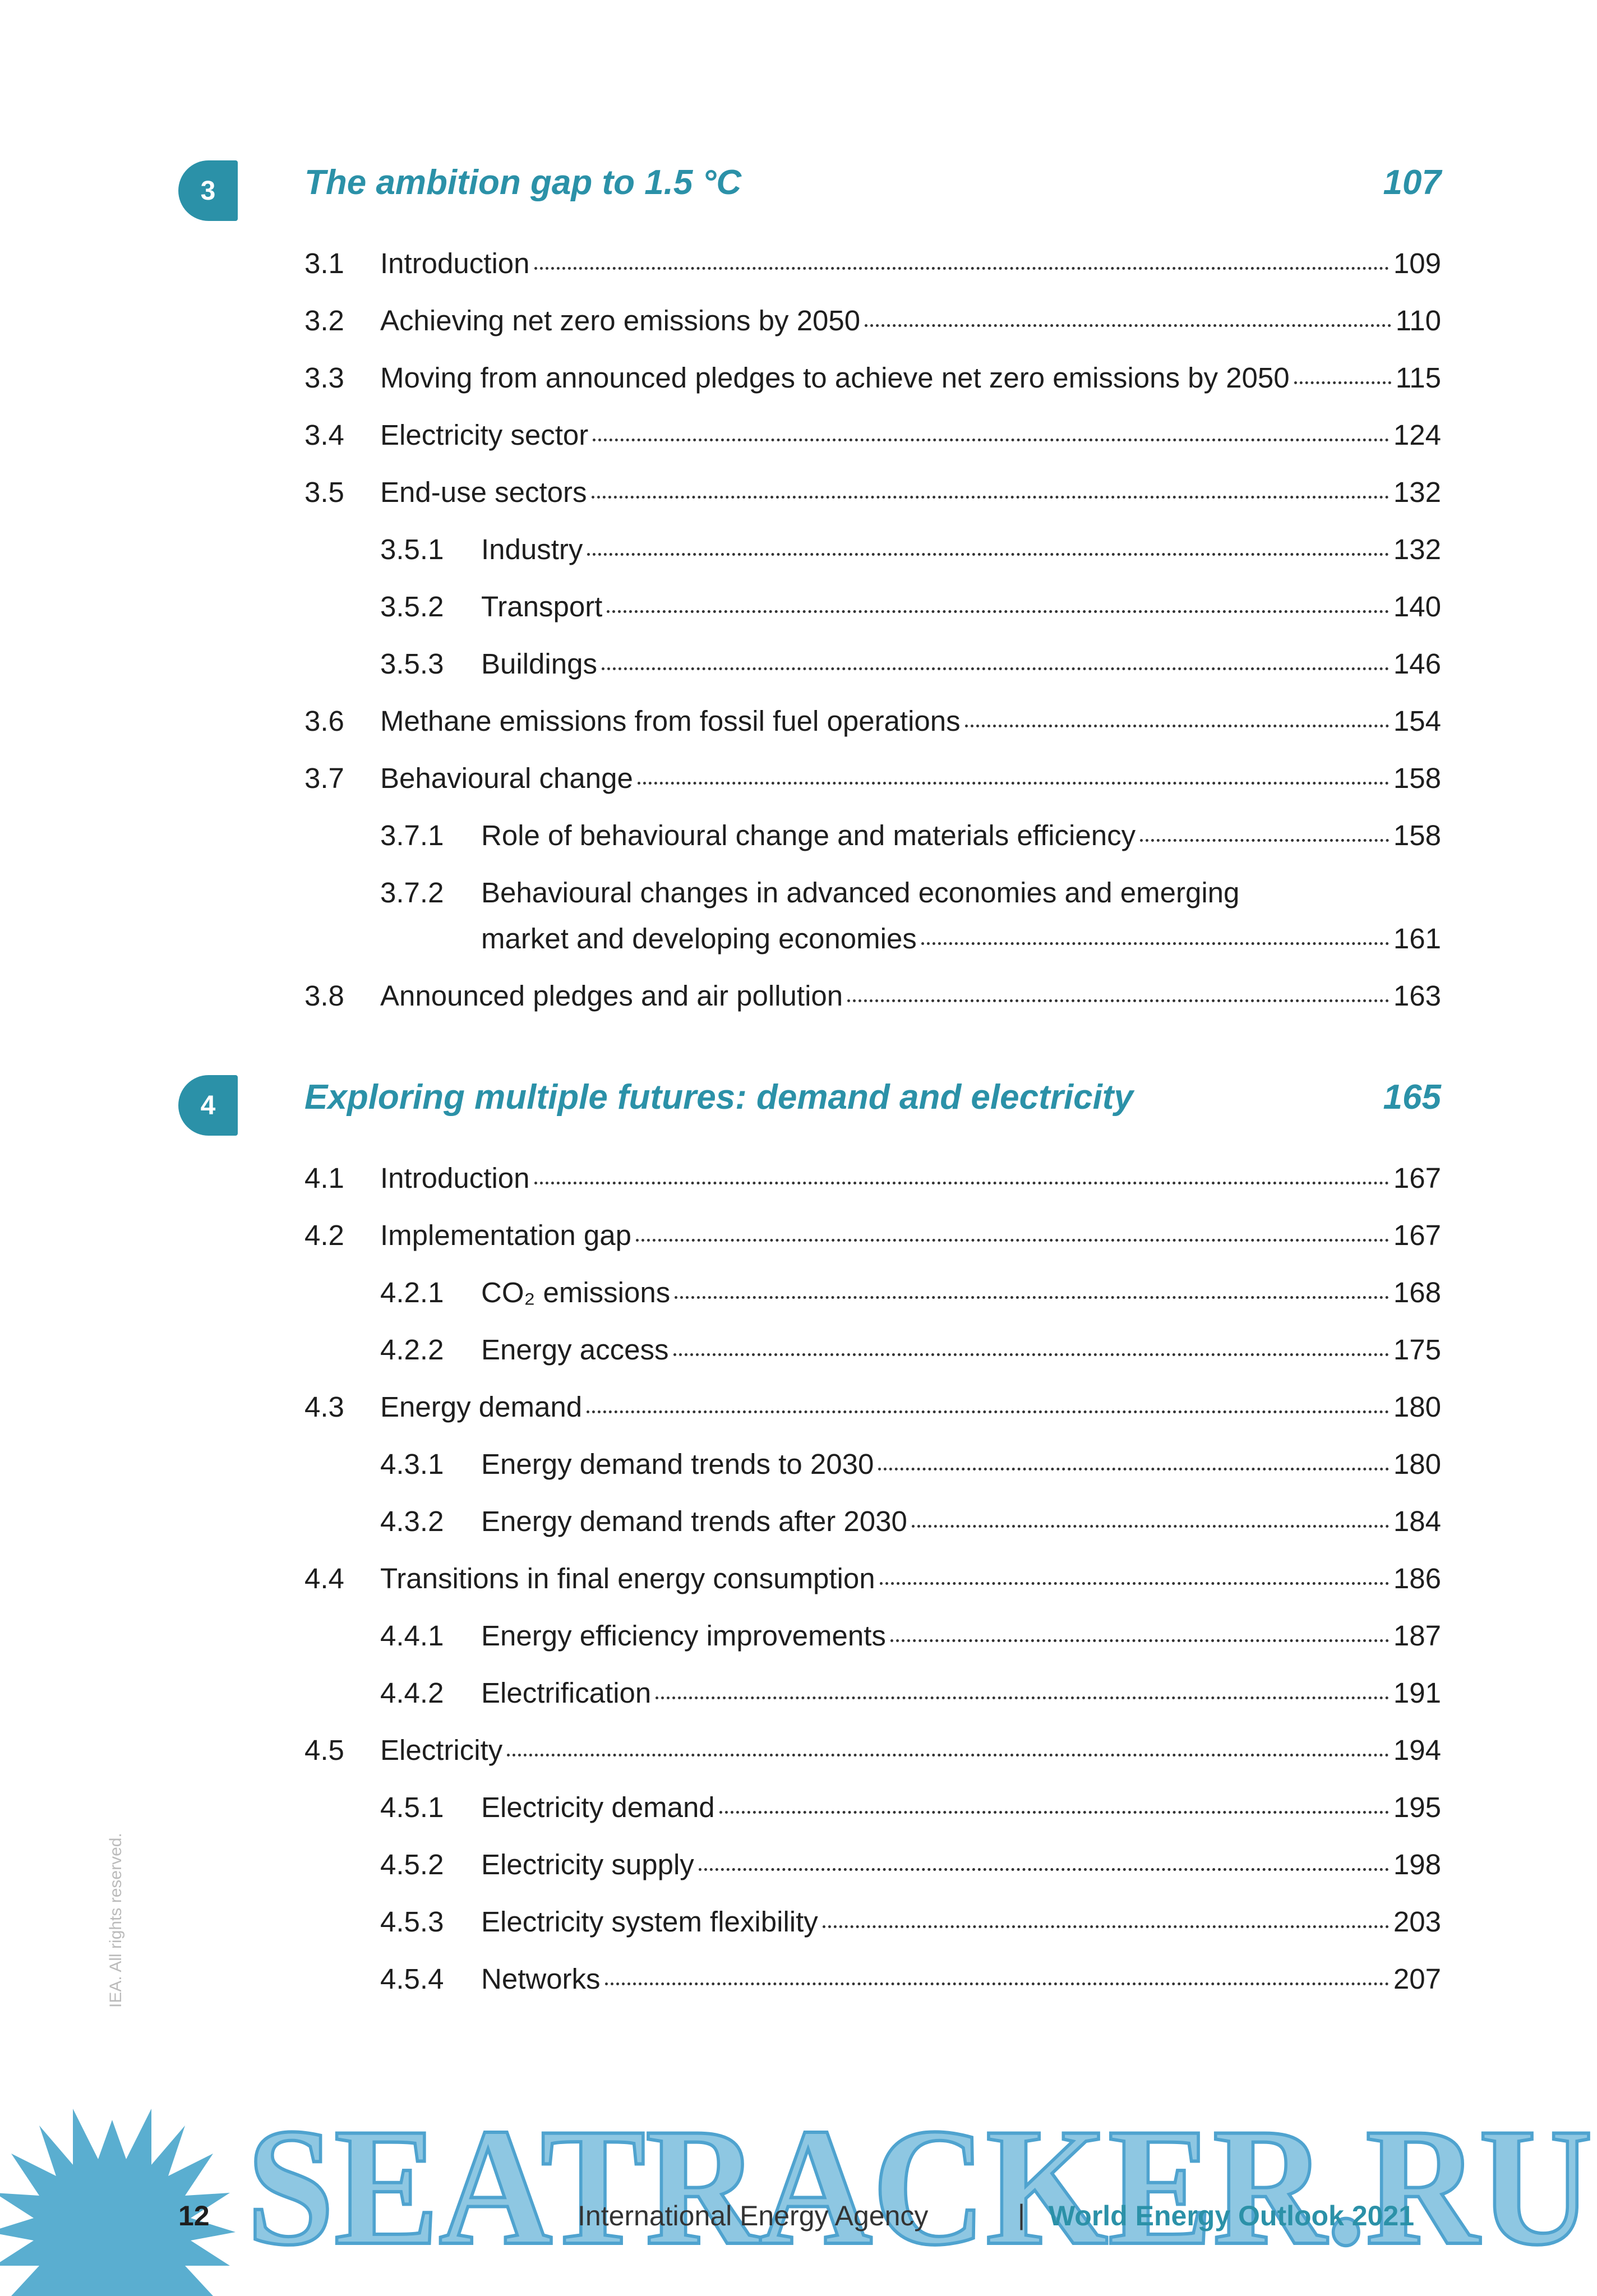 The height and width of the screenshot is (2296, 1597). What do you see at coordinates (324, 1750) in the screenshot?
I see `entry-number: 4.5` at bounding box center [324, 1750].